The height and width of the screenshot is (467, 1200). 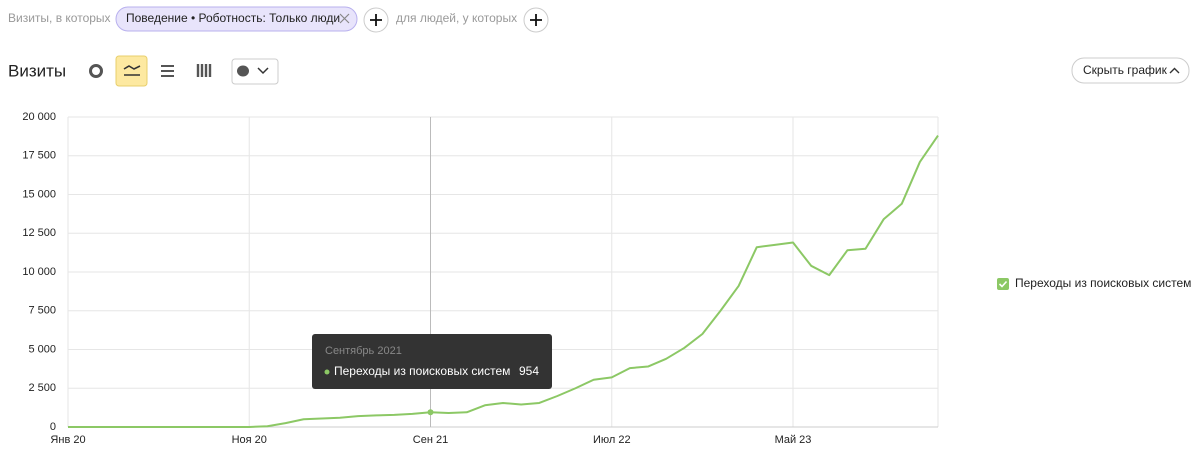 I want to click on filter-chip-label: Поведение • Роботность: Только люди, so click(x=233, y=18).